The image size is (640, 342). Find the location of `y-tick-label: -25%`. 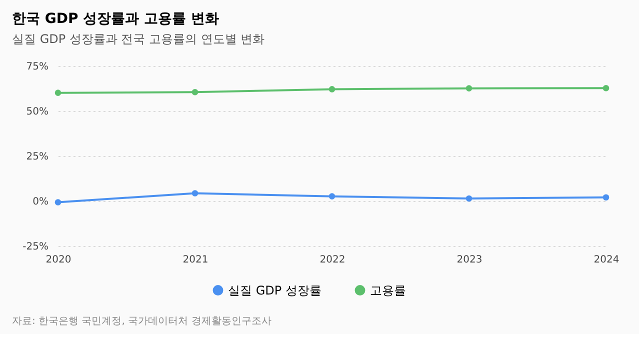

y-tick-label: -25% is located at coordinates (35, 247).